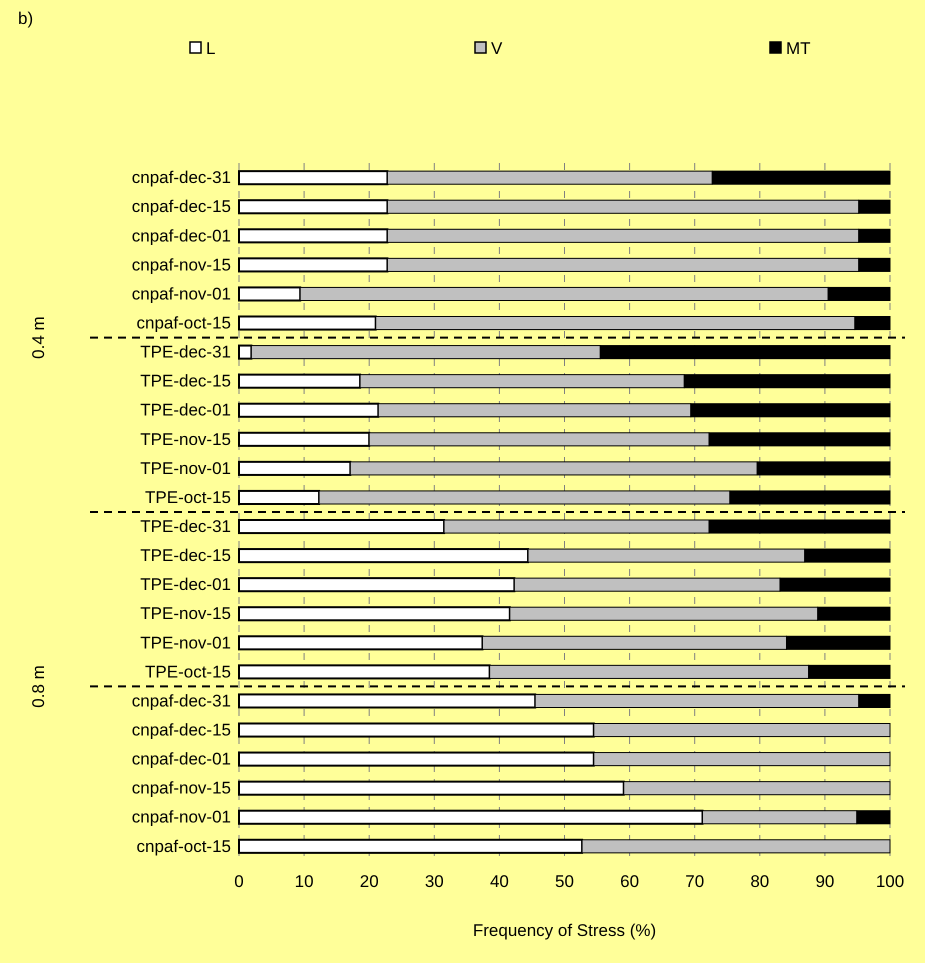 The width and height of the screenshot is (925, 963). Describe the element at coordinates (211, 48) in the screenshot. I see `legend-label: L` at that location.